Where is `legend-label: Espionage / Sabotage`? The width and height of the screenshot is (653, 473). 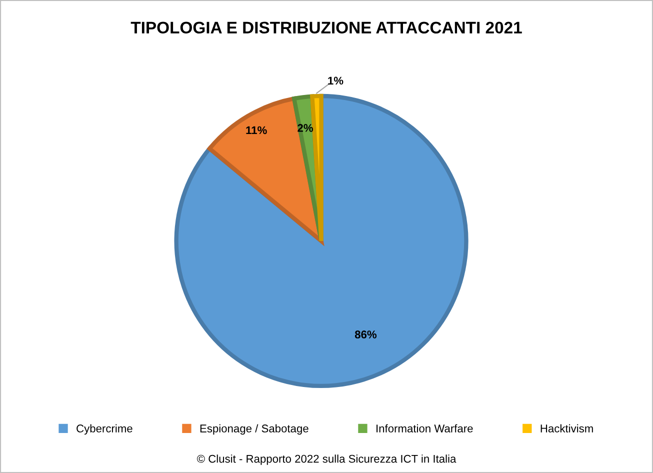 legend-label: Espionage / Sabotage is located at coordinates (254, 429).